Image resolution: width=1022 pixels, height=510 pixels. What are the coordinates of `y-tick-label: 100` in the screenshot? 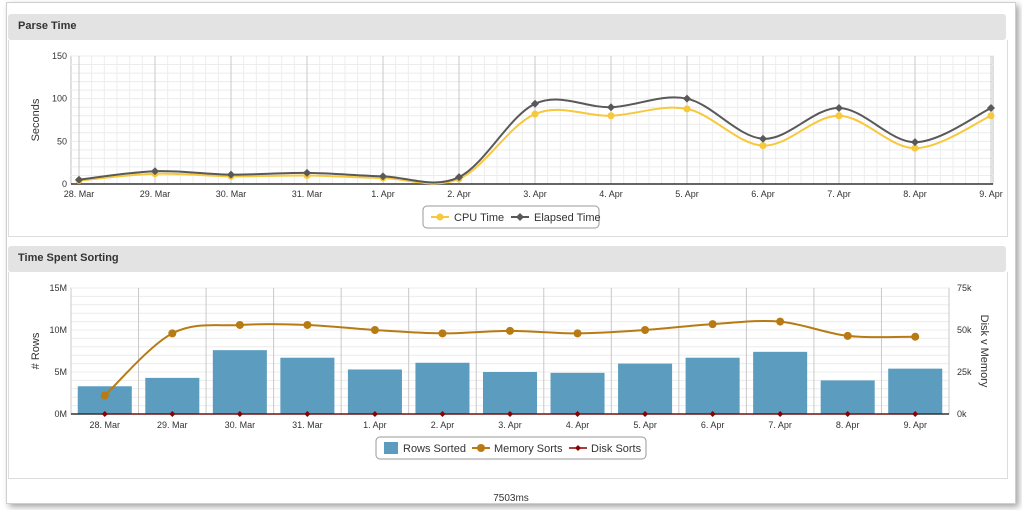 It's located at (59, 99).